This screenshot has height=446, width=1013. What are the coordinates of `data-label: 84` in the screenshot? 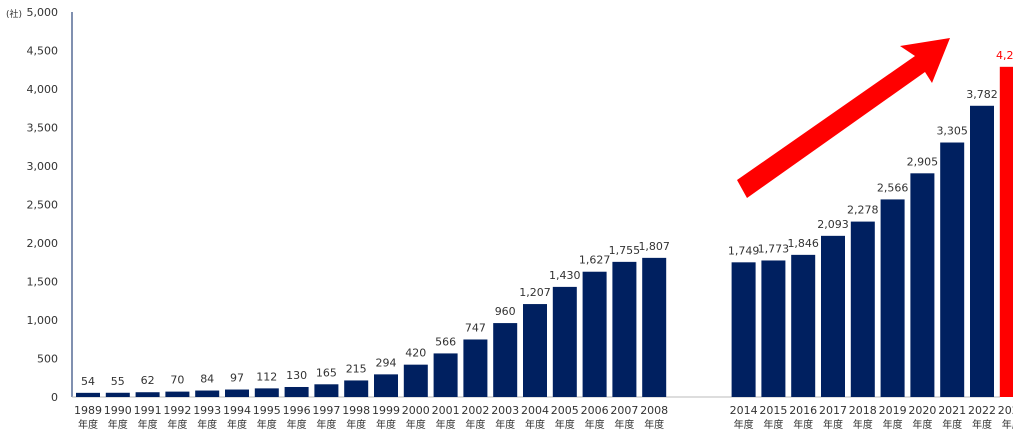 It's located at (207, 379).